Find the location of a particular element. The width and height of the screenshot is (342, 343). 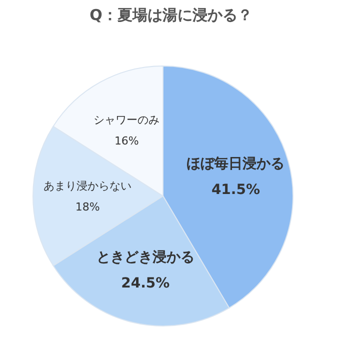

slice-label: シャワーのみ is located at coordinates (127, 119).